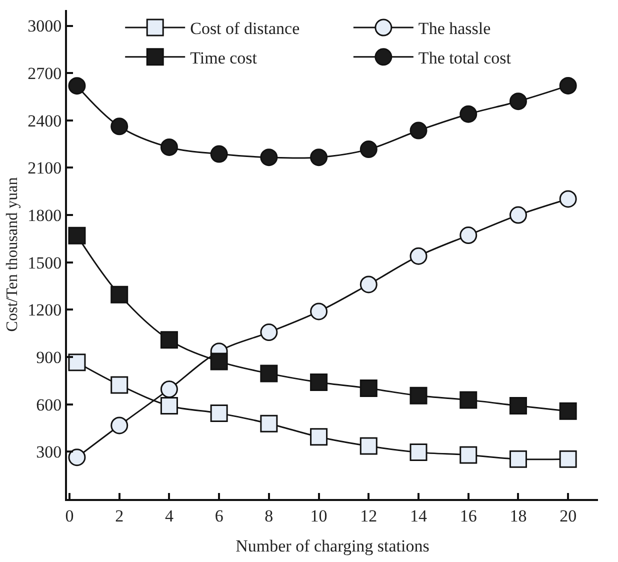 Image resolution: width=618 pixels, height=562 pixels. What do you see at coordinates (269, 516) in the screenshot?
I see `x-tick-label: 8` at bounding box center [269, 516].